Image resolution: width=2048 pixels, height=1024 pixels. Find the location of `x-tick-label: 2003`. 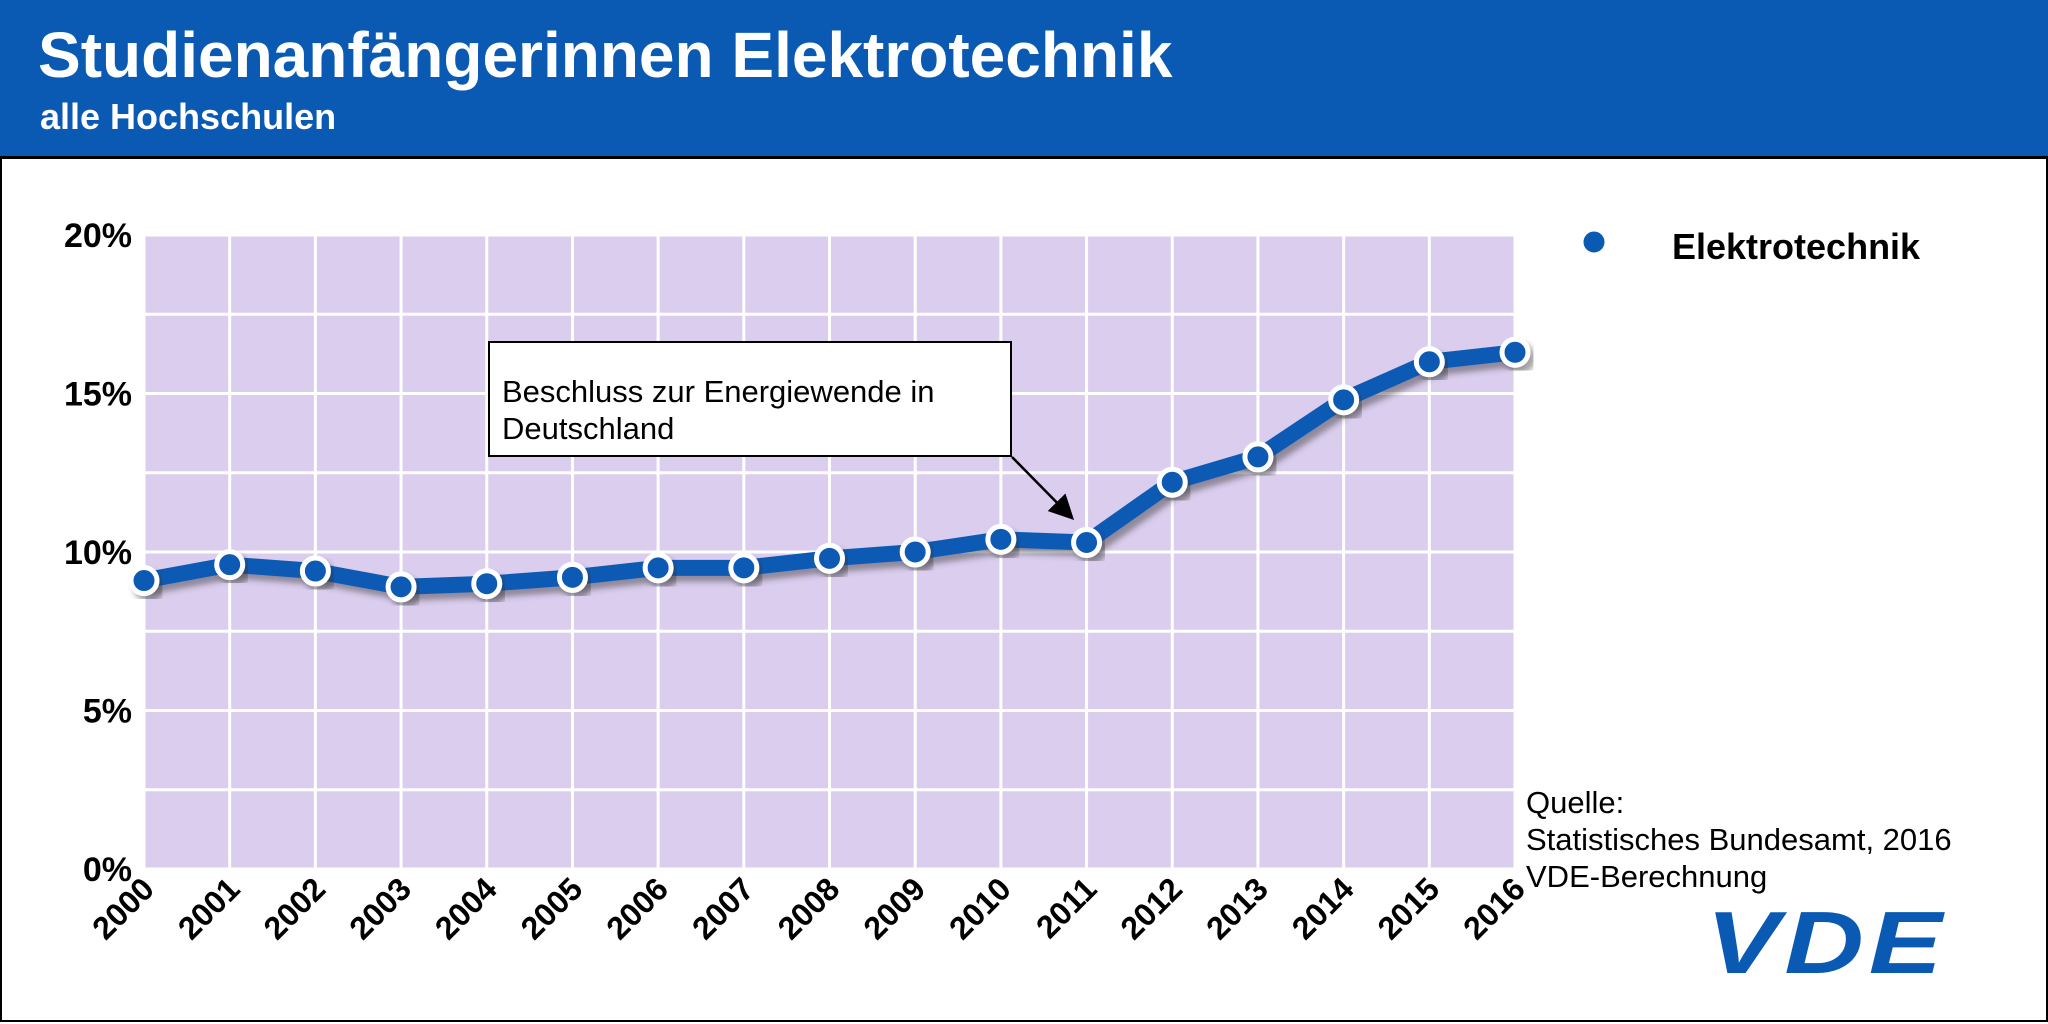

x-tick-label: 2003 is located at coordinates (380, 908).